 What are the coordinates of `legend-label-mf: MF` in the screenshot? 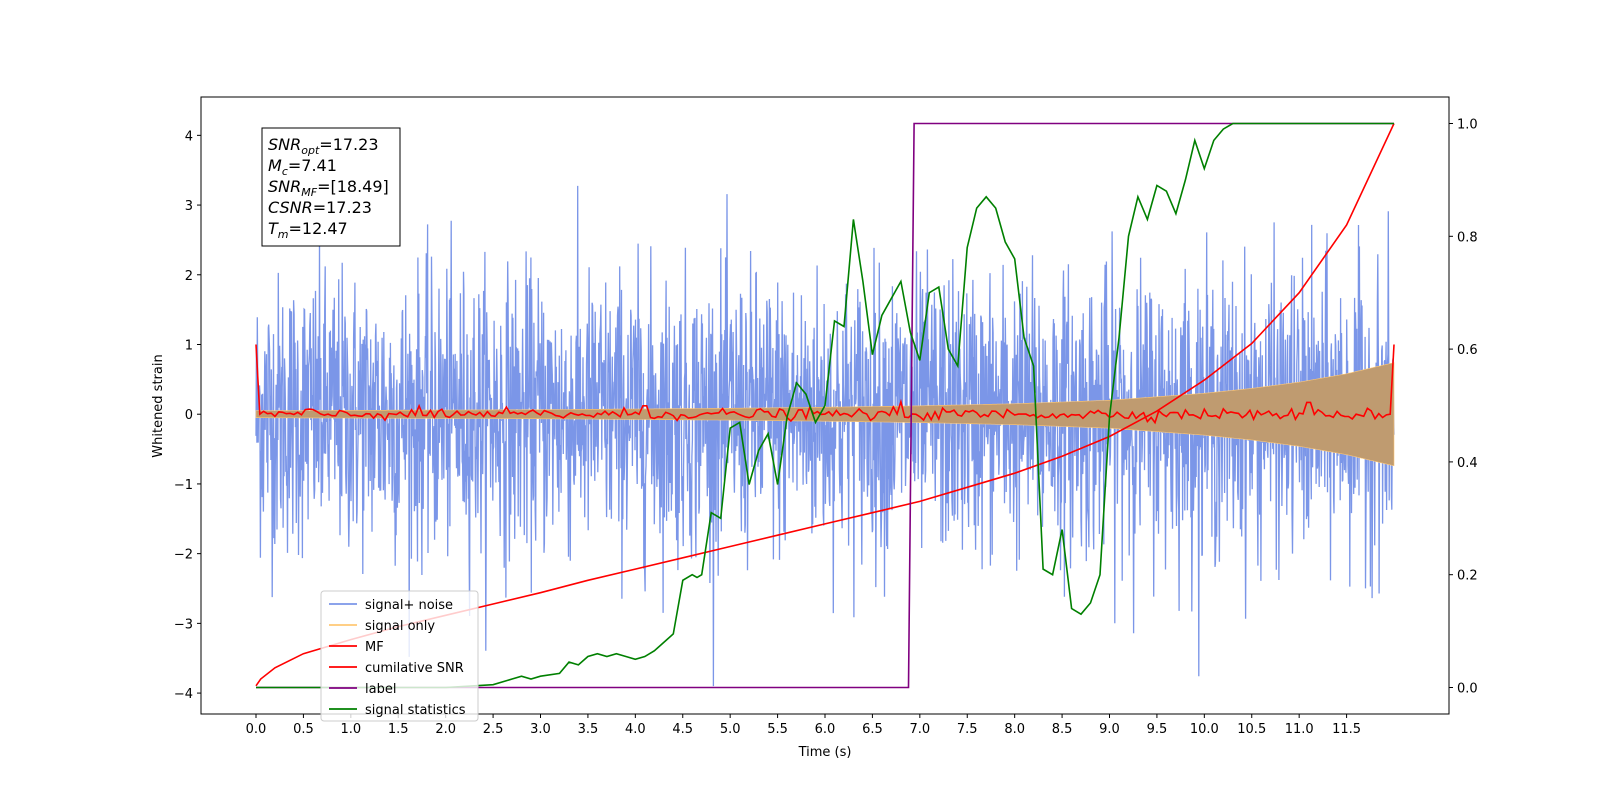 It's located at (374, 647).